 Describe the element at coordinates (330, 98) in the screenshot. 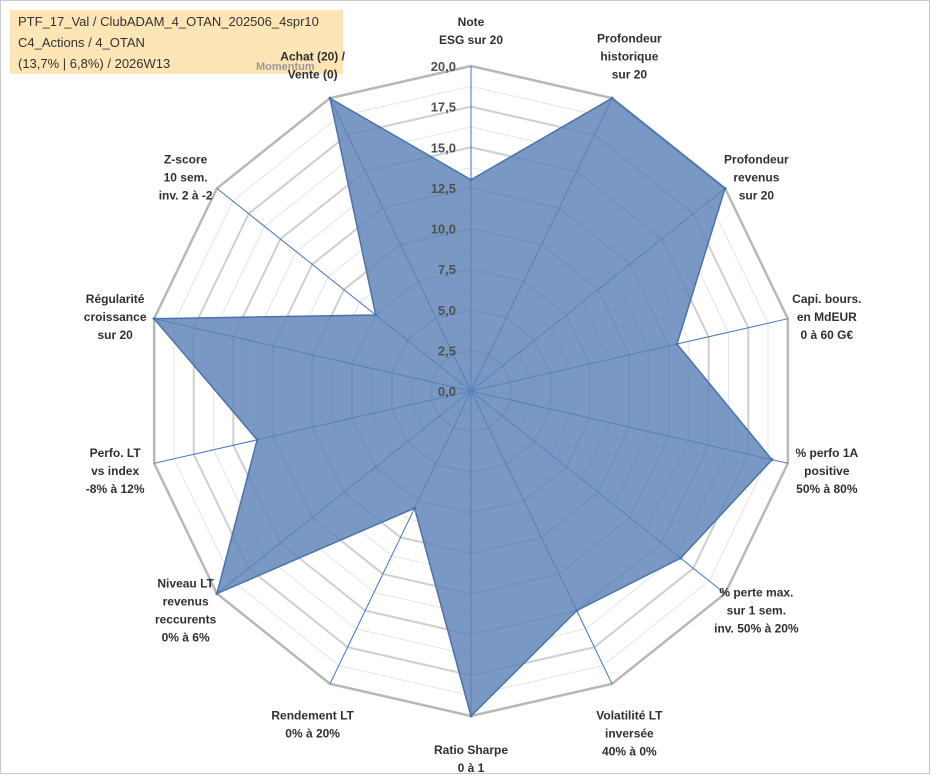

I see `data-point-achat` at that location.